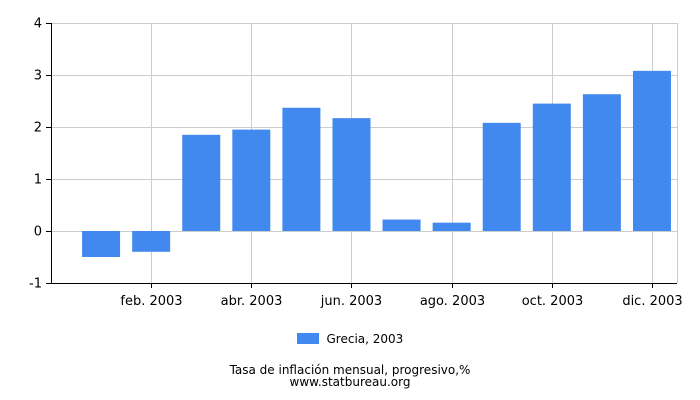  Describe the element at coordinates (252, 301) in the screenshot. I see `x-tick-label: abr. 2003` at that location.